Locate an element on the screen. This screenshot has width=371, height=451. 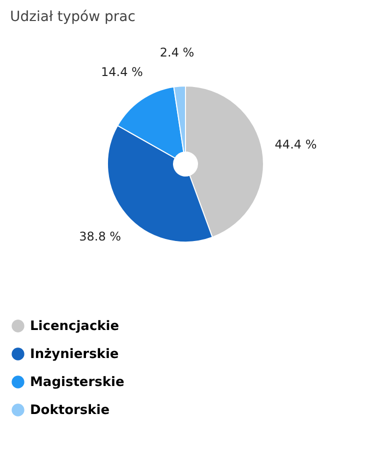
chart-title: Udział typów prac is located at coordinates (73, 17).